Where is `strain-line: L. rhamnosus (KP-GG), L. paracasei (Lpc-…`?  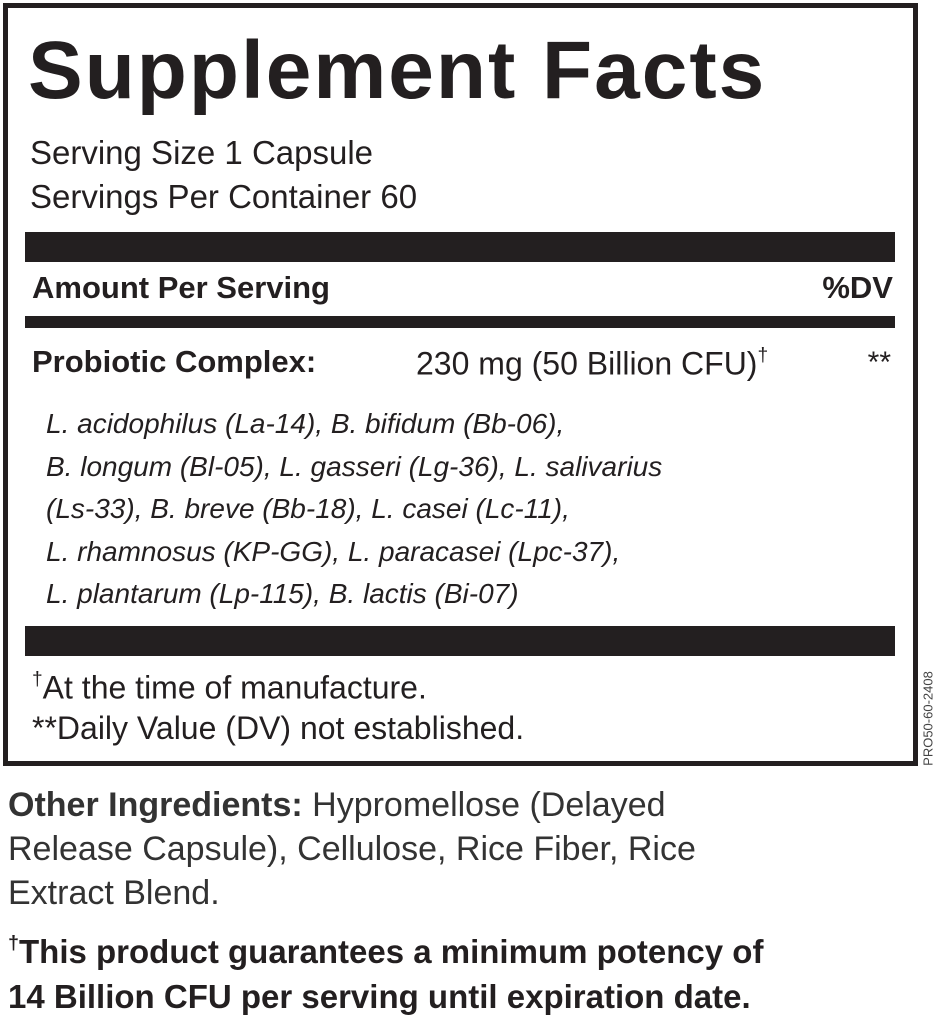 strain-line: L. rhamnosus (KP-GG), L. paracasei (Lpc-… is located at coordinates (333, 551).